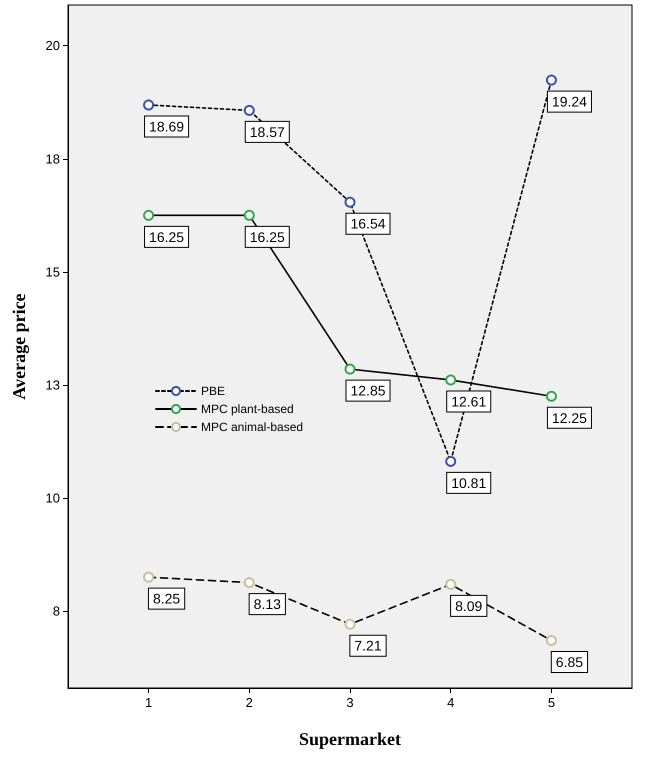 The image size is (662, 776). Describe the element at coordinates (350, 702) in the screenshot. I see `x-tick-label: 3` at that location.